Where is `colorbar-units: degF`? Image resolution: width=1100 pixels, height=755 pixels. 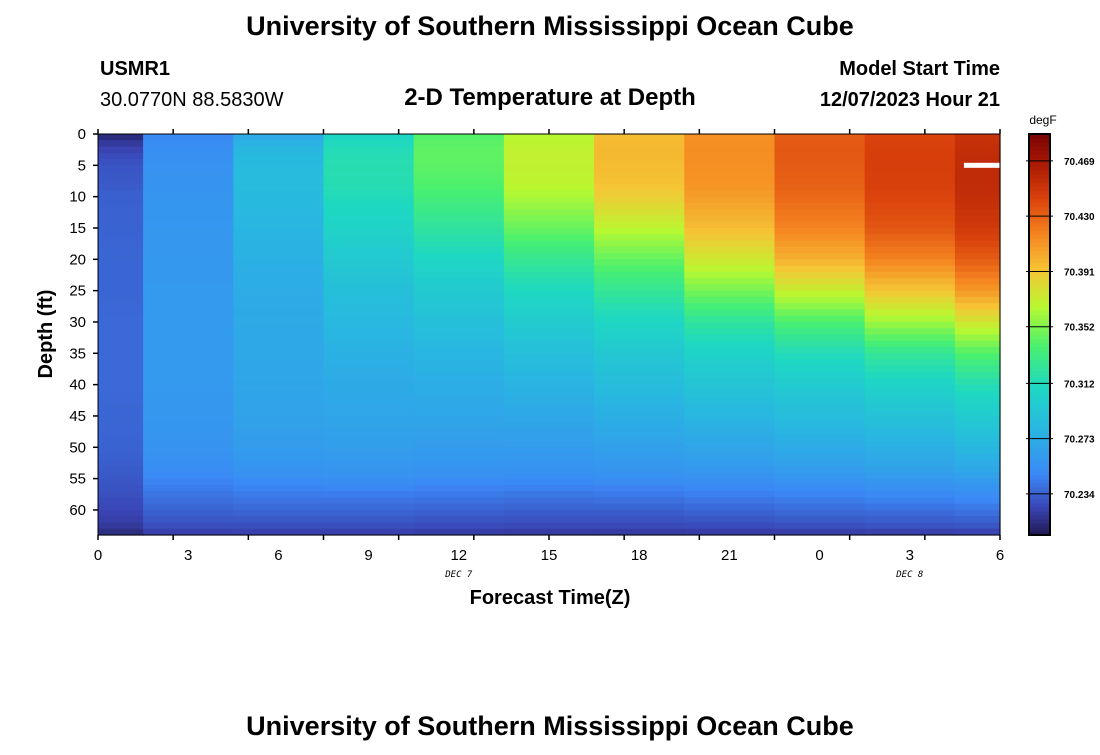 colorbar-units: degF is located at coordinates (1042, 120).